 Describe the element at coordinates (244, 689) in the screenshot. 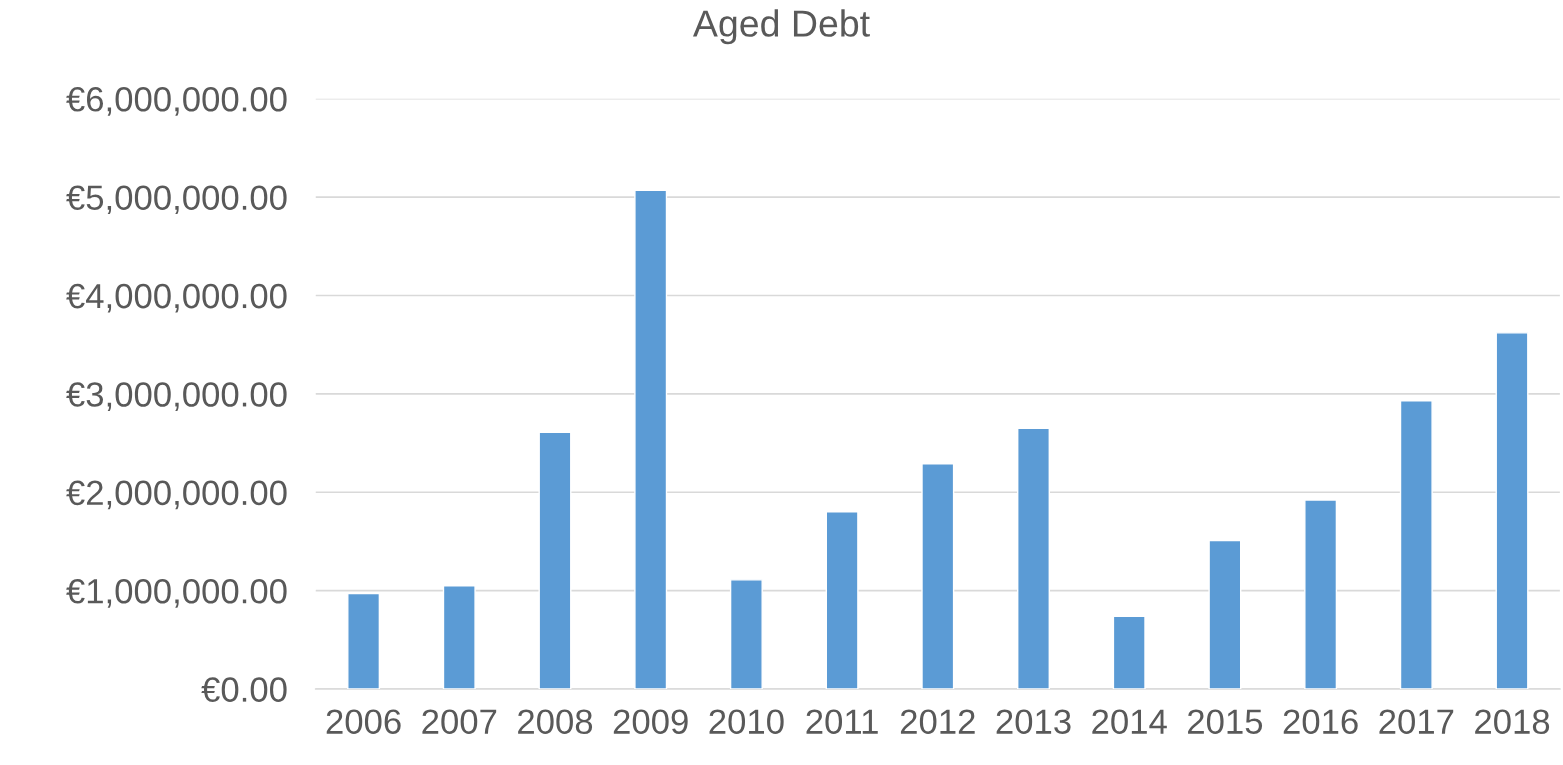

I see `y-tick-label: €0.00` at that location.